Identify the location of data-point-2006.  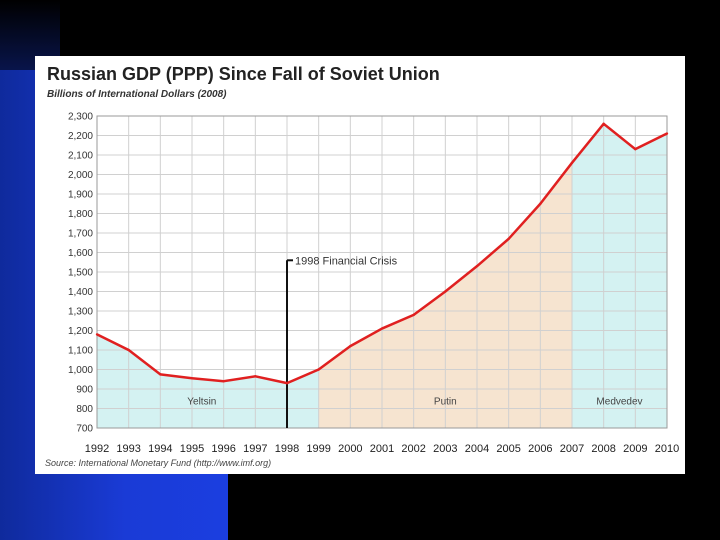
(540, 203).